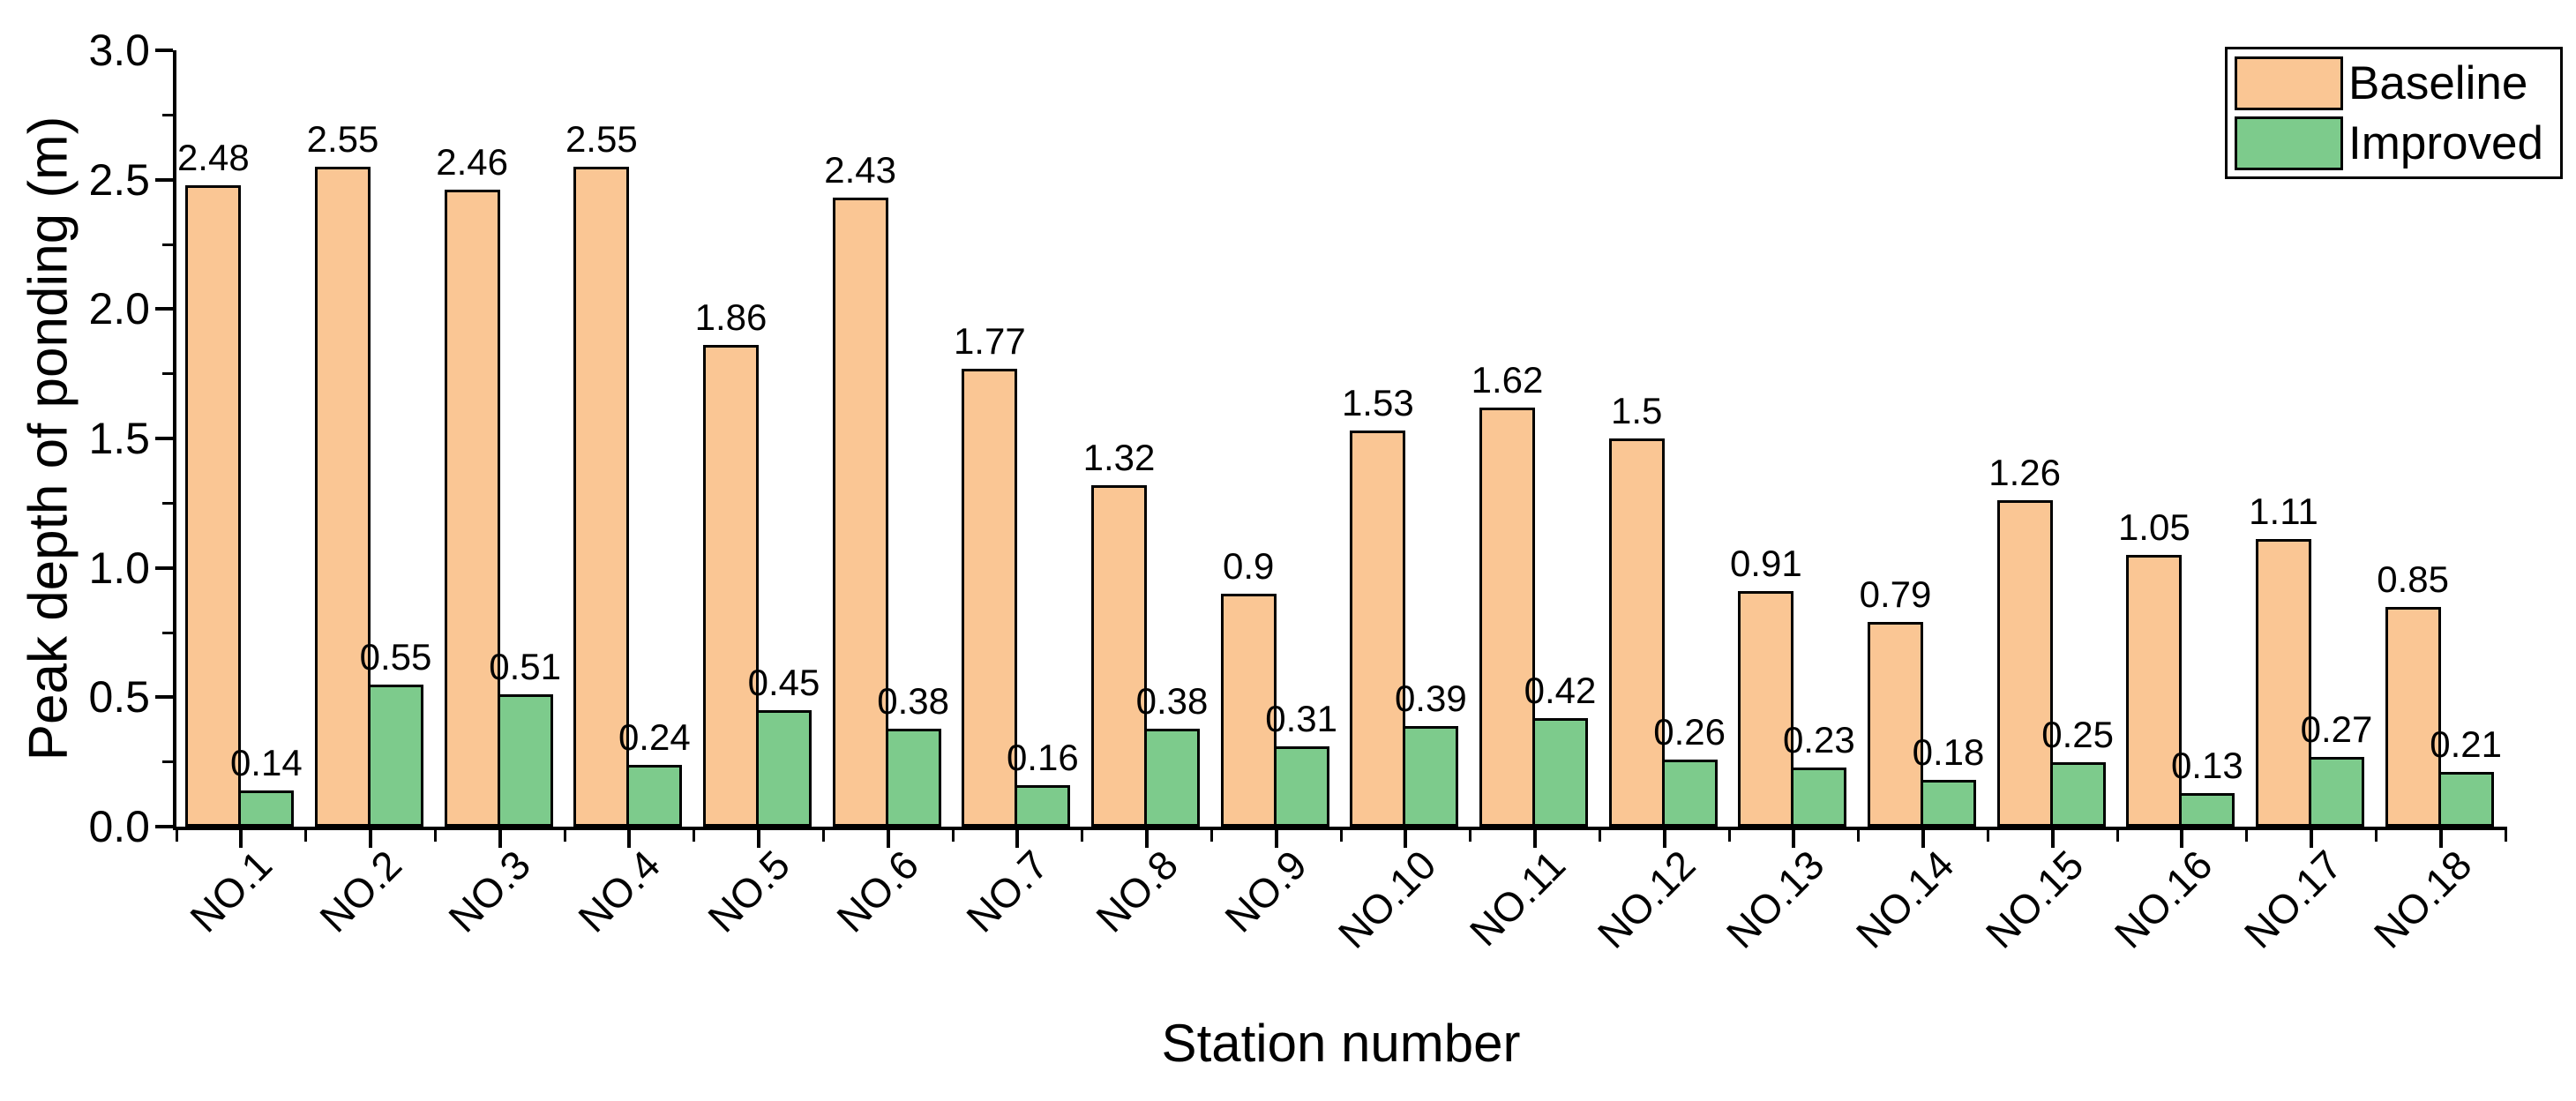 This screenshot has width=2576, height=1101. I want to click on improved-value-label: 0.27, so click(2337, 729).